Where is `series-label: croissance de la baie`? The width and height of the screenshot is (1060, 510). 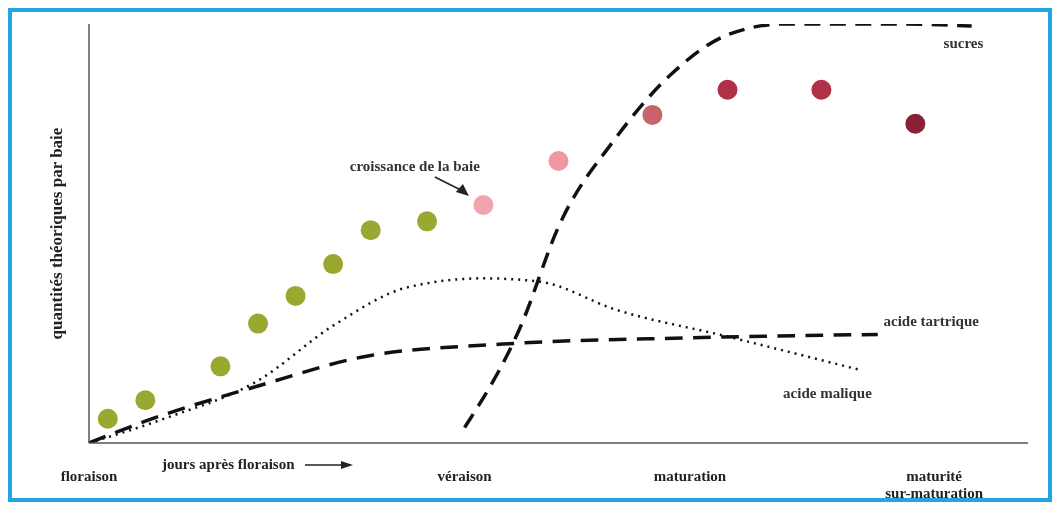
series-label: croissance de la baie is located at coordinates (415, 166).